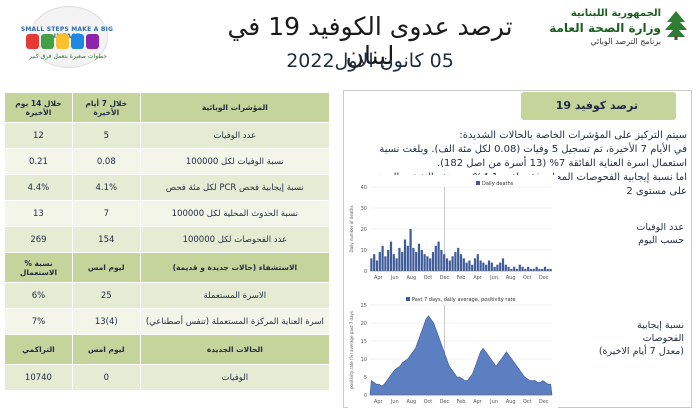 This screenshot has width=700, height=408. I want to click on cell-label: عدد الفحوصات لكل 100000, so click(235, 239).